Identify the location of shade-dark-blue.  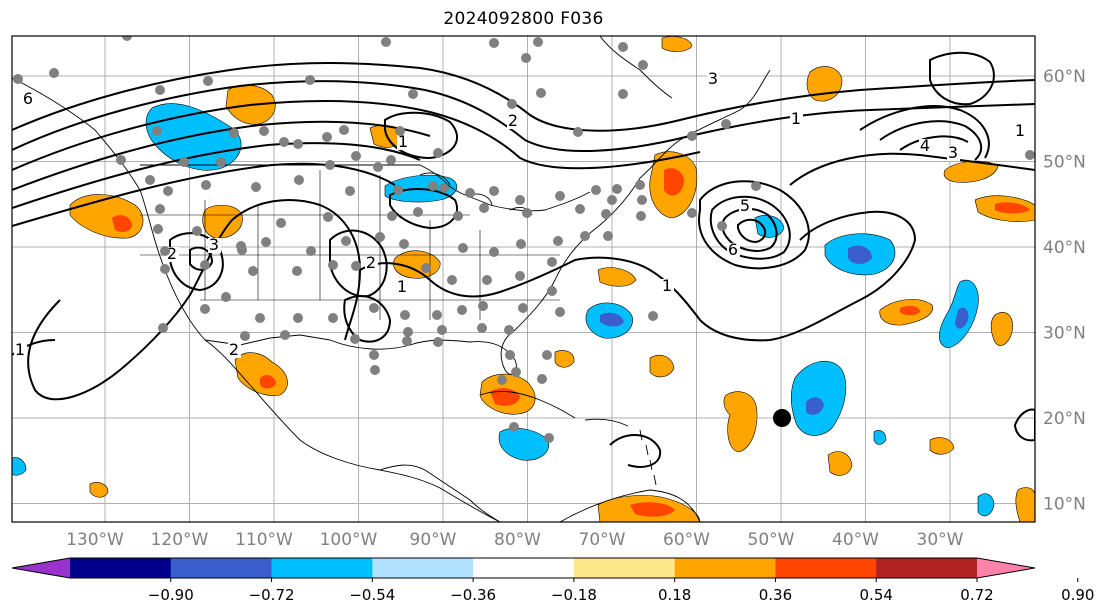
(860, 254).